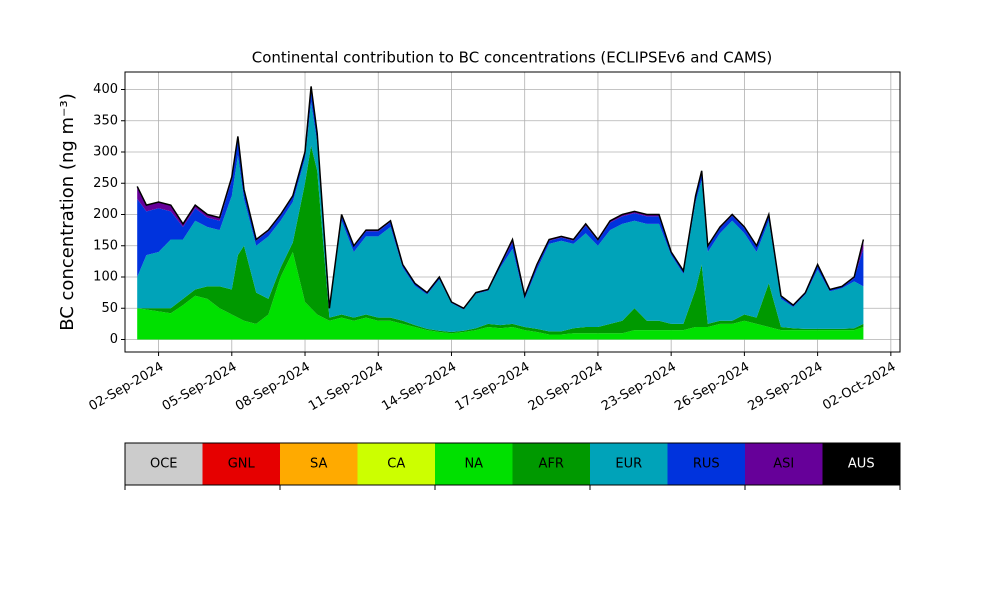 This screenshot has height=604, width=1000. I want to click on legend-label: AFR, so click(551, 464).